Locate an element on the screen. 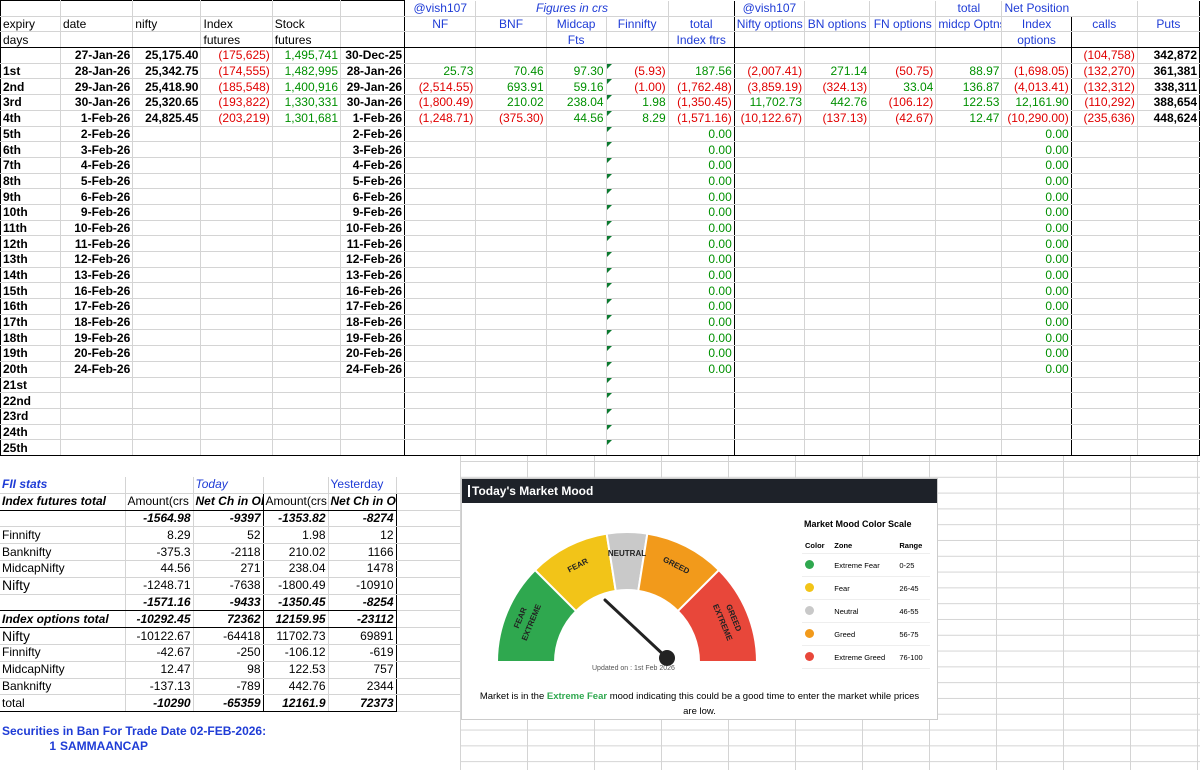 This screenshot has height=770, width=1200. cell-nf: (1,248.71) is located at coordinates (440, 118).